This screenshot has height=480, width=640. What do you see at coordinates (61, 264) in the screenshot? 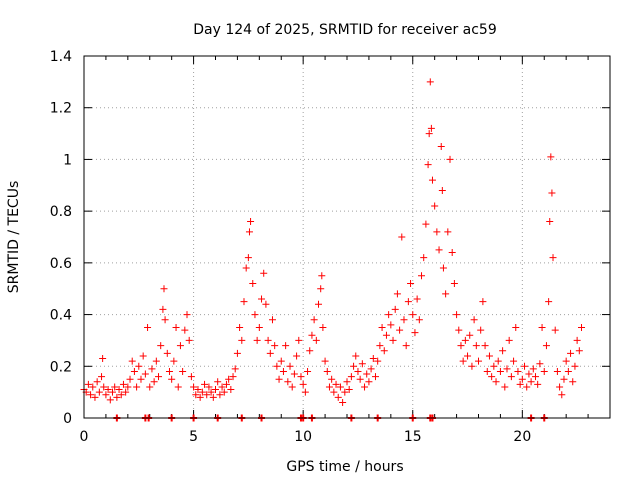
I see `y-tick-label: 0.6` at bounding box center [61, 264].